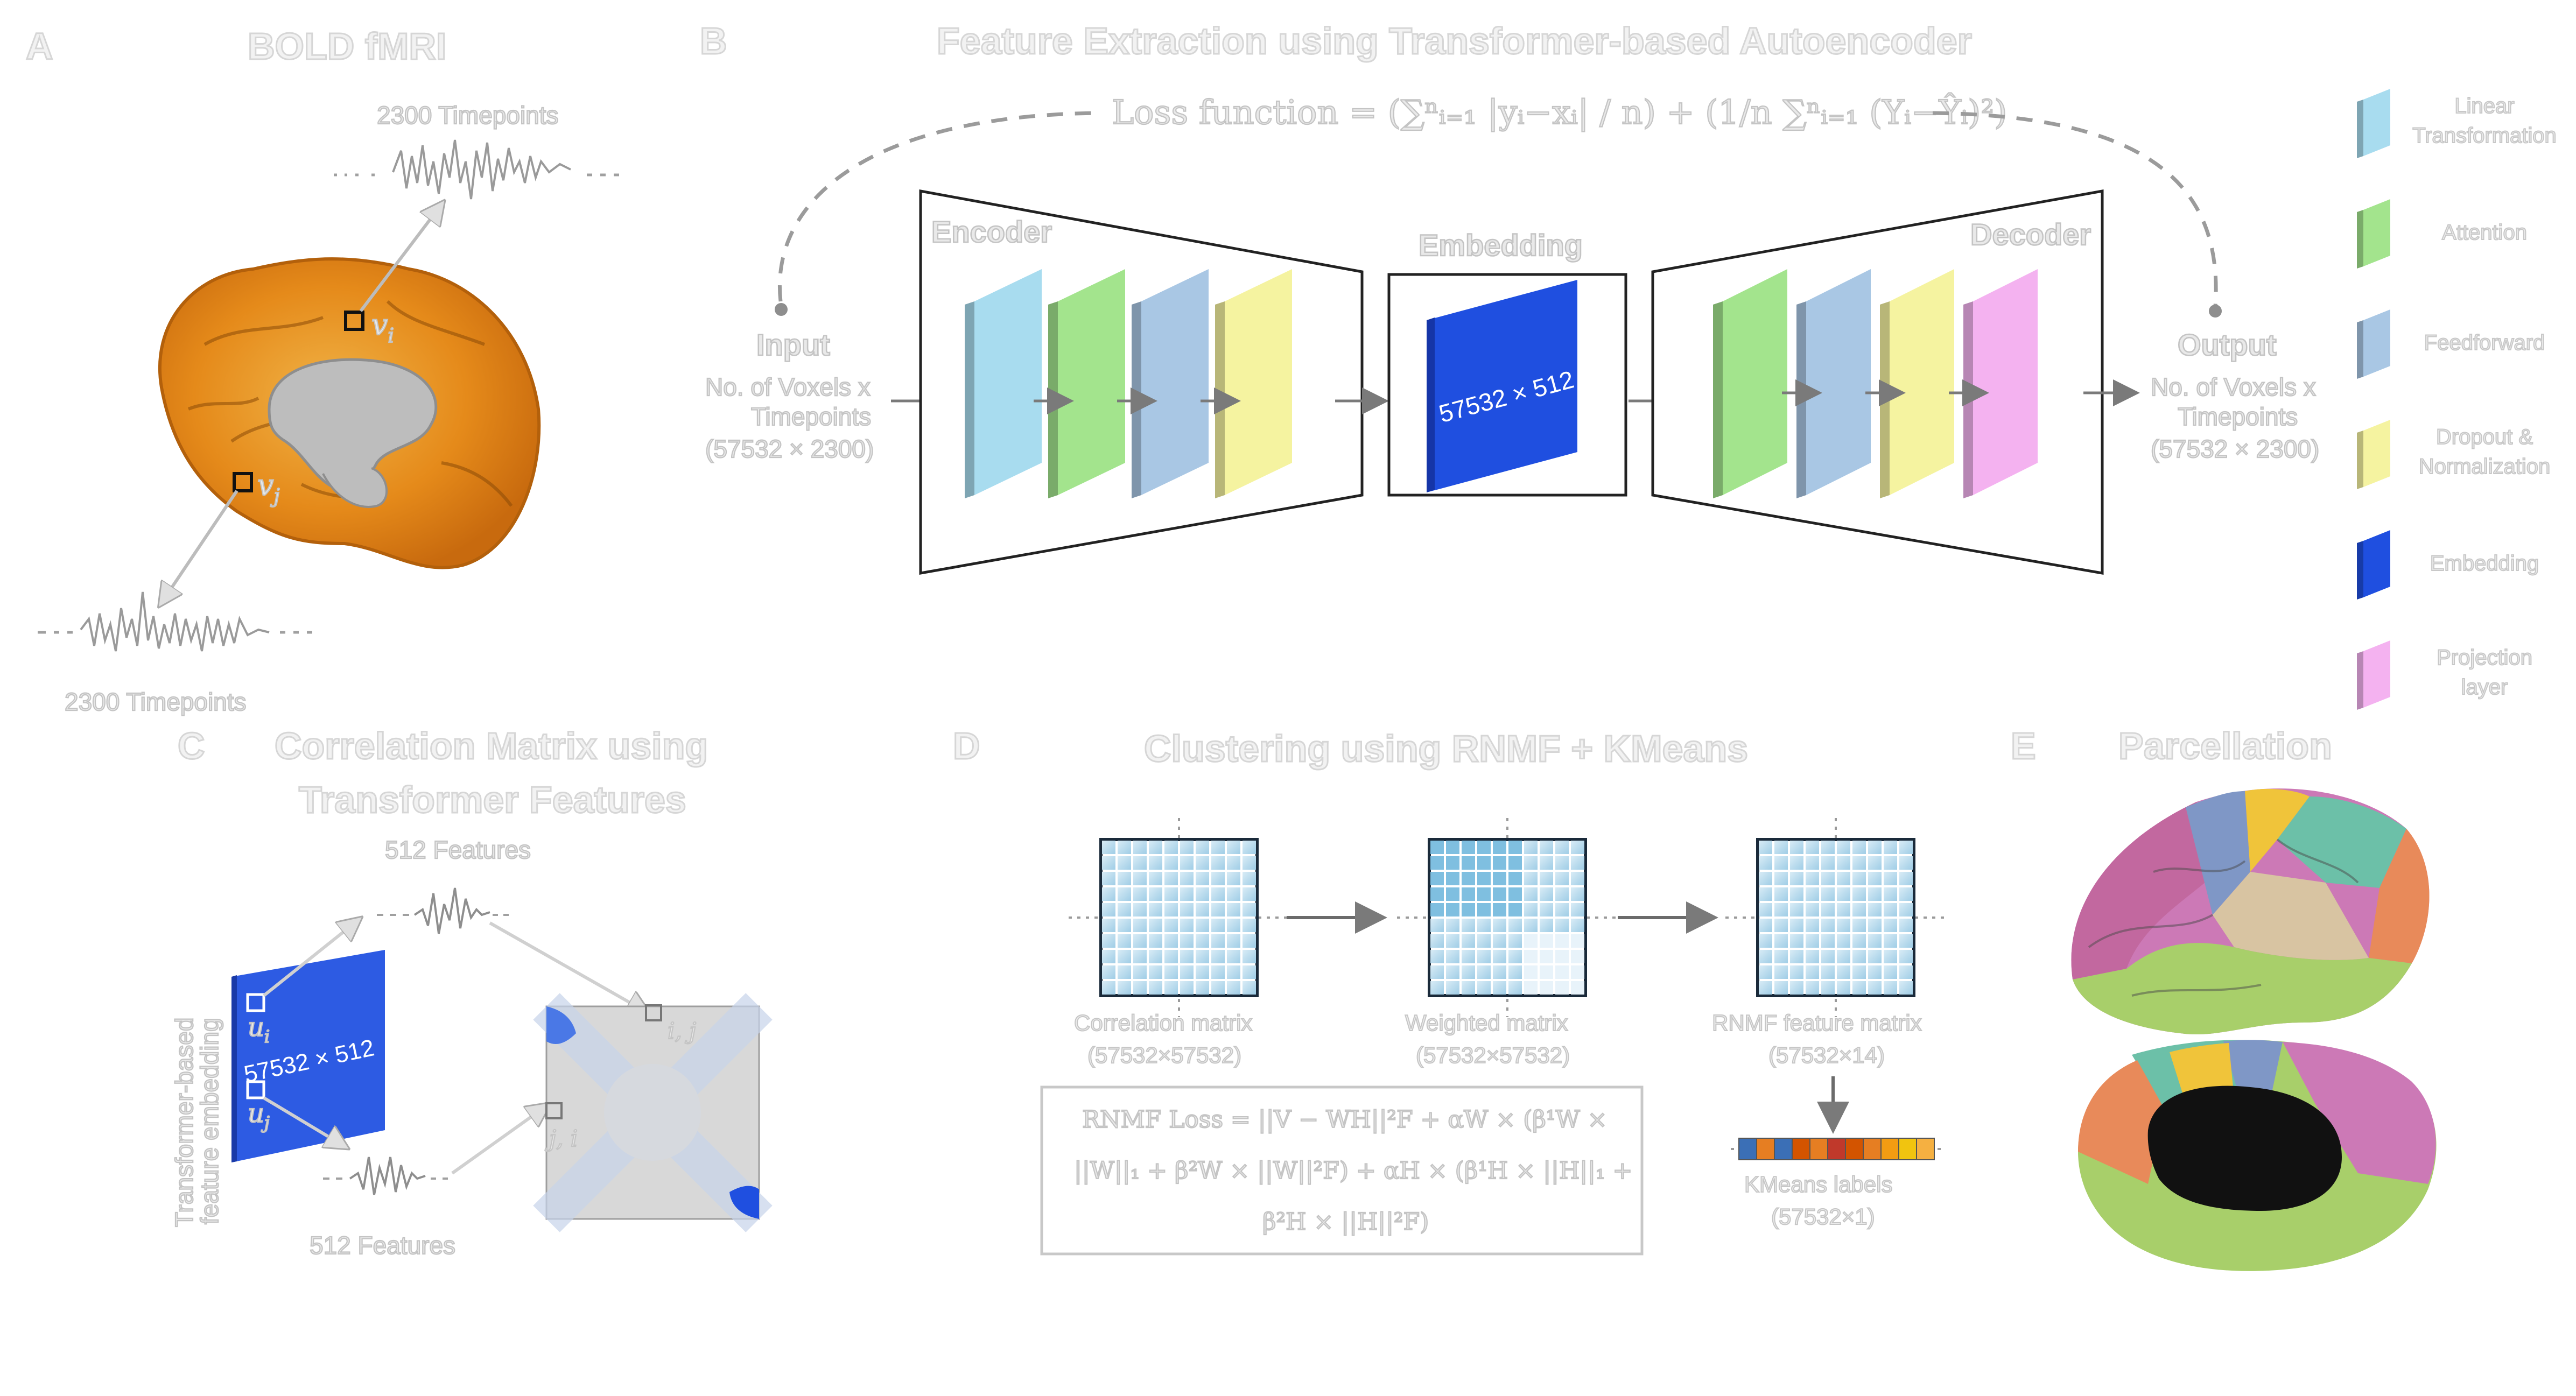 The image size is (2576, 1396). What do you see at coordinates (1170, 383) in the screenshot?
I see `encoder-feedforward-layer` at bounding box center [1170, 383].